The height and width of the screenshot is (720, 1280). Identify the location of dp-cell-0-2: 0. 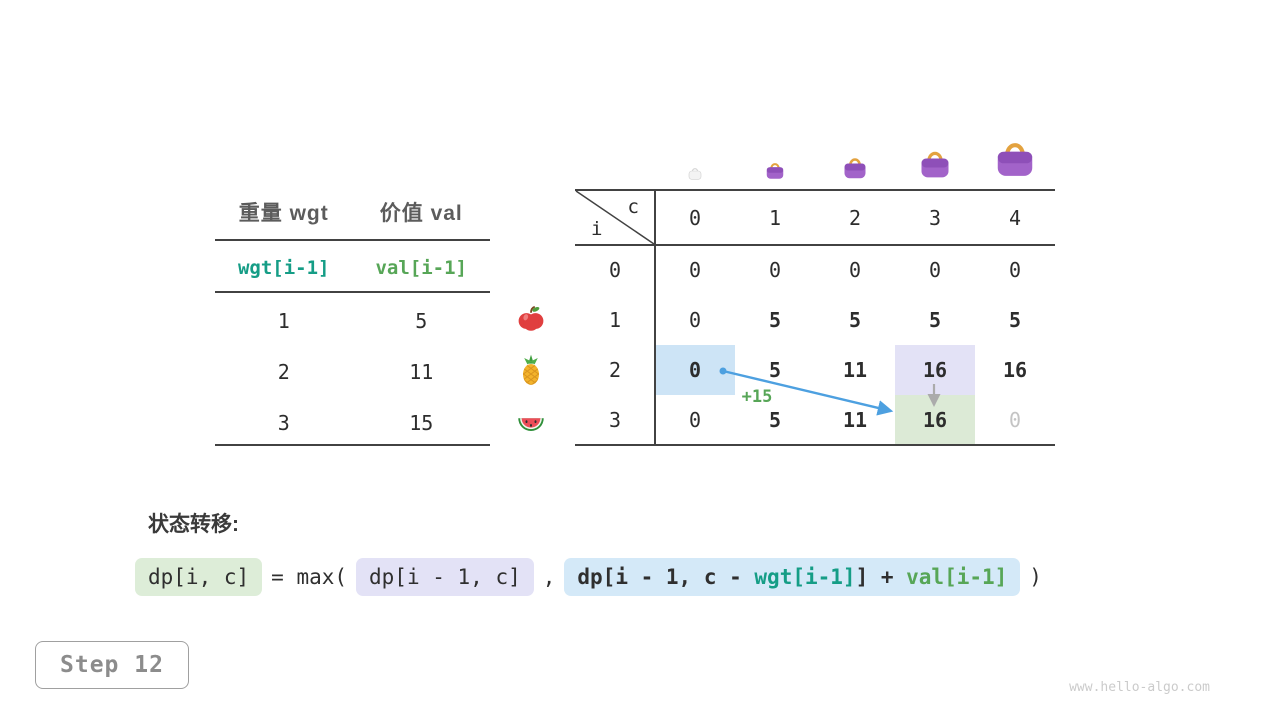
(855, 270).